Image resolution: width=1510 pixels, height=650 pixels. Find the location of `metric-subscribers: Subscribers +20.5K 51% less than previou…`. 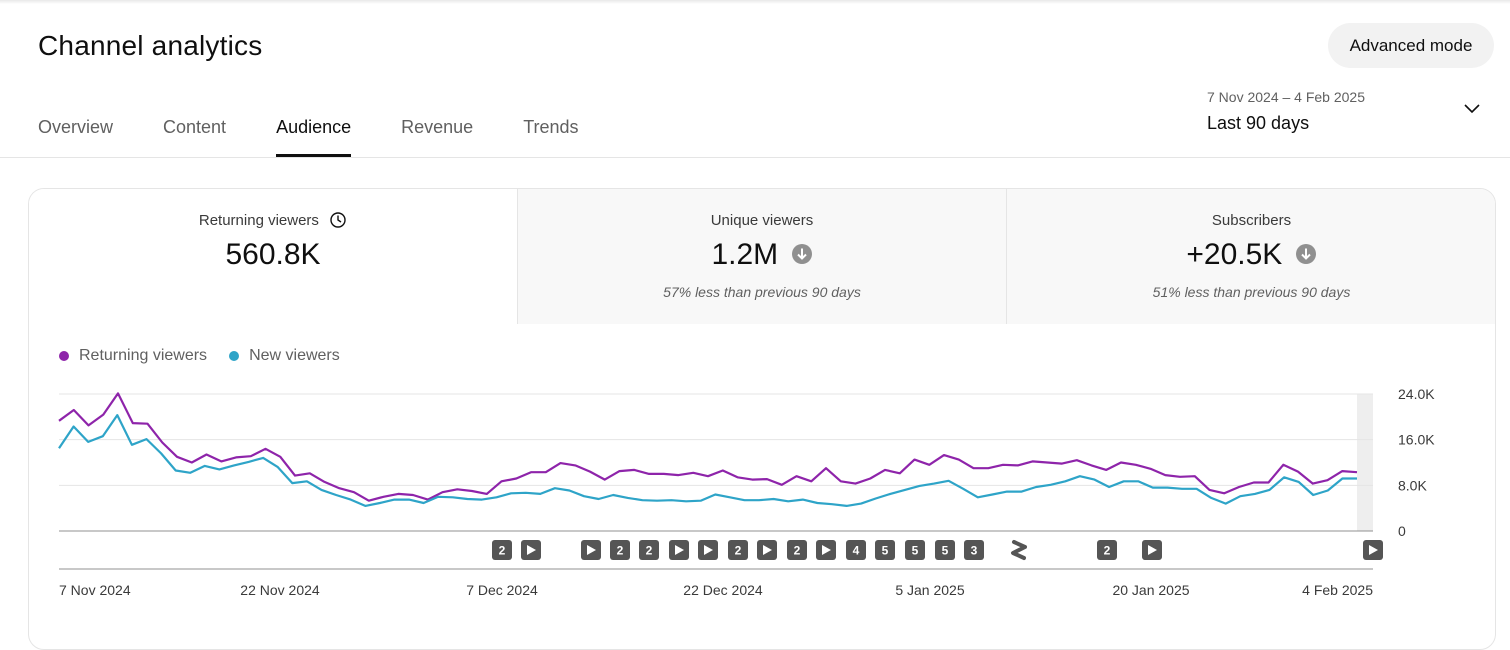

metric-subscribers: Subscribers +20.5K 51% less than previou… is located at coordinates (1250, 256).